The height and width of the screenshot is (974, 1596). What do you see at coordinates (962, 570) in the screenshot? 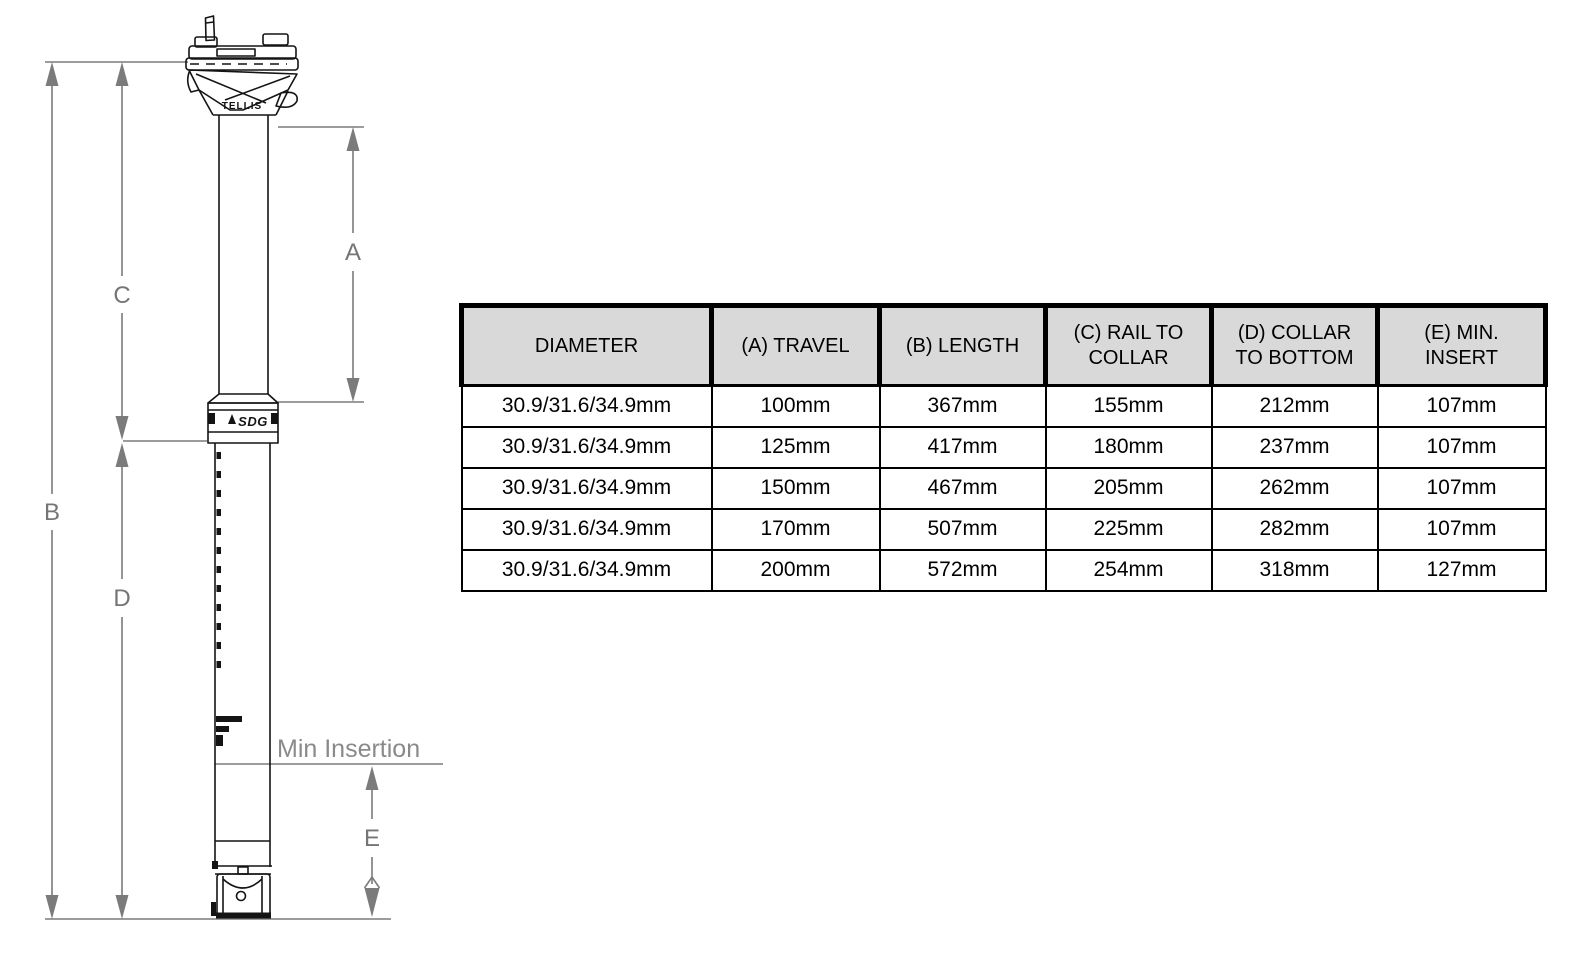
I see `cell-length: 572mm` at bounding box center [962, 570].